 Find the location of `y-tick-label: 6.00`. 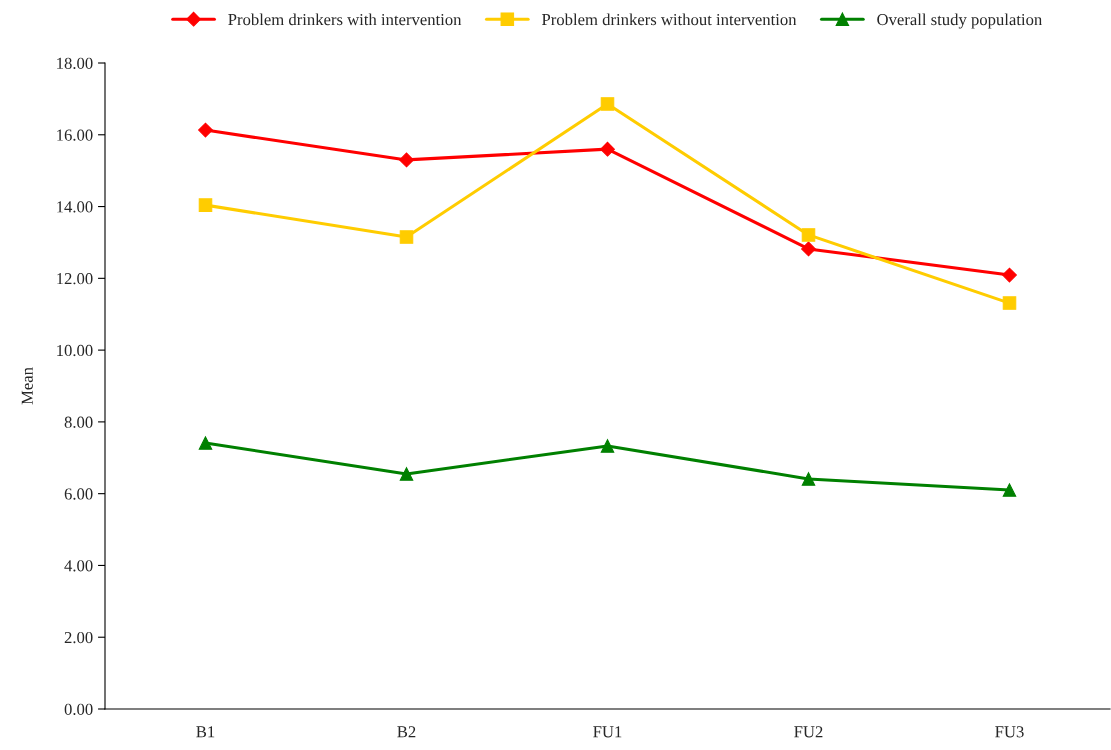

y-tick-label: 6.00 is located at coordinates (78, 494).